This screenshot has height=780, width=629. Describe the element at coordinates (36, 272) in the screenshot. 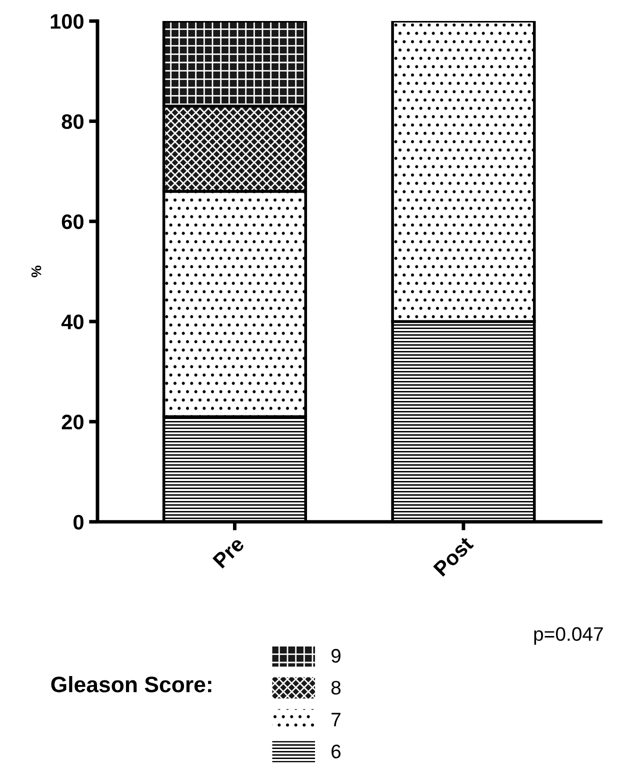

I see `y-axis-title: %` at that location.